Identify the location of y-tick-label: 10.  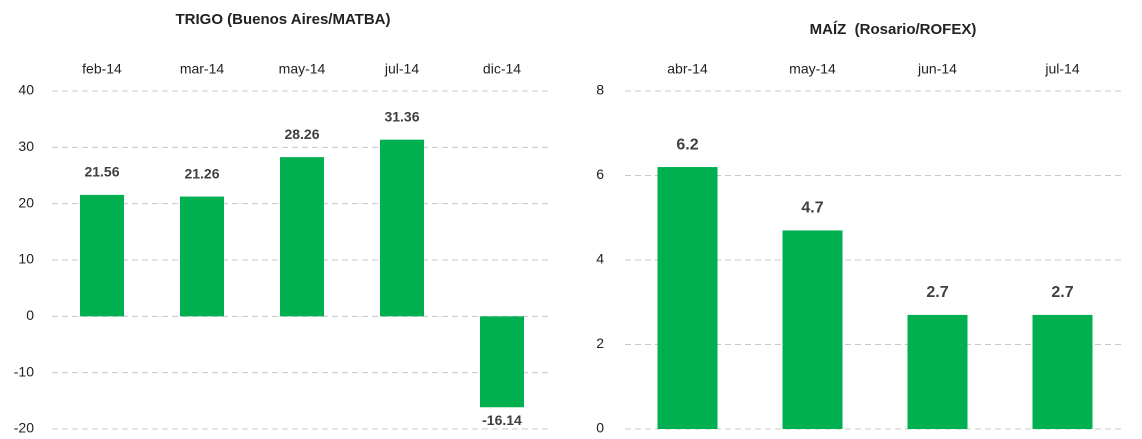
(26, 259).